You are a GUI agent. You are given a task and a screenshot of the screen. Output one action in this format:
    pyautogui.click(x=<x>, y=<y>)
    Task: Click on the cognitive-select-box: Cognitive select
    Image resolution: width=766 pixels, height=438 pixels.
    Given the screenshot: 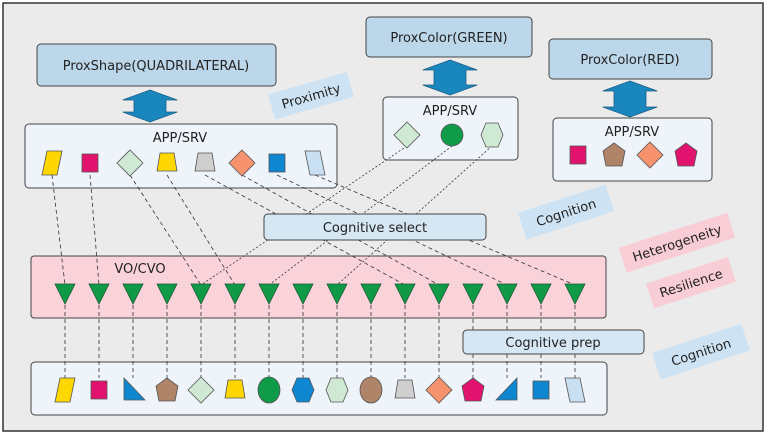 What is the action you would take?
    pyautogui.click(x=375, y=227)
    